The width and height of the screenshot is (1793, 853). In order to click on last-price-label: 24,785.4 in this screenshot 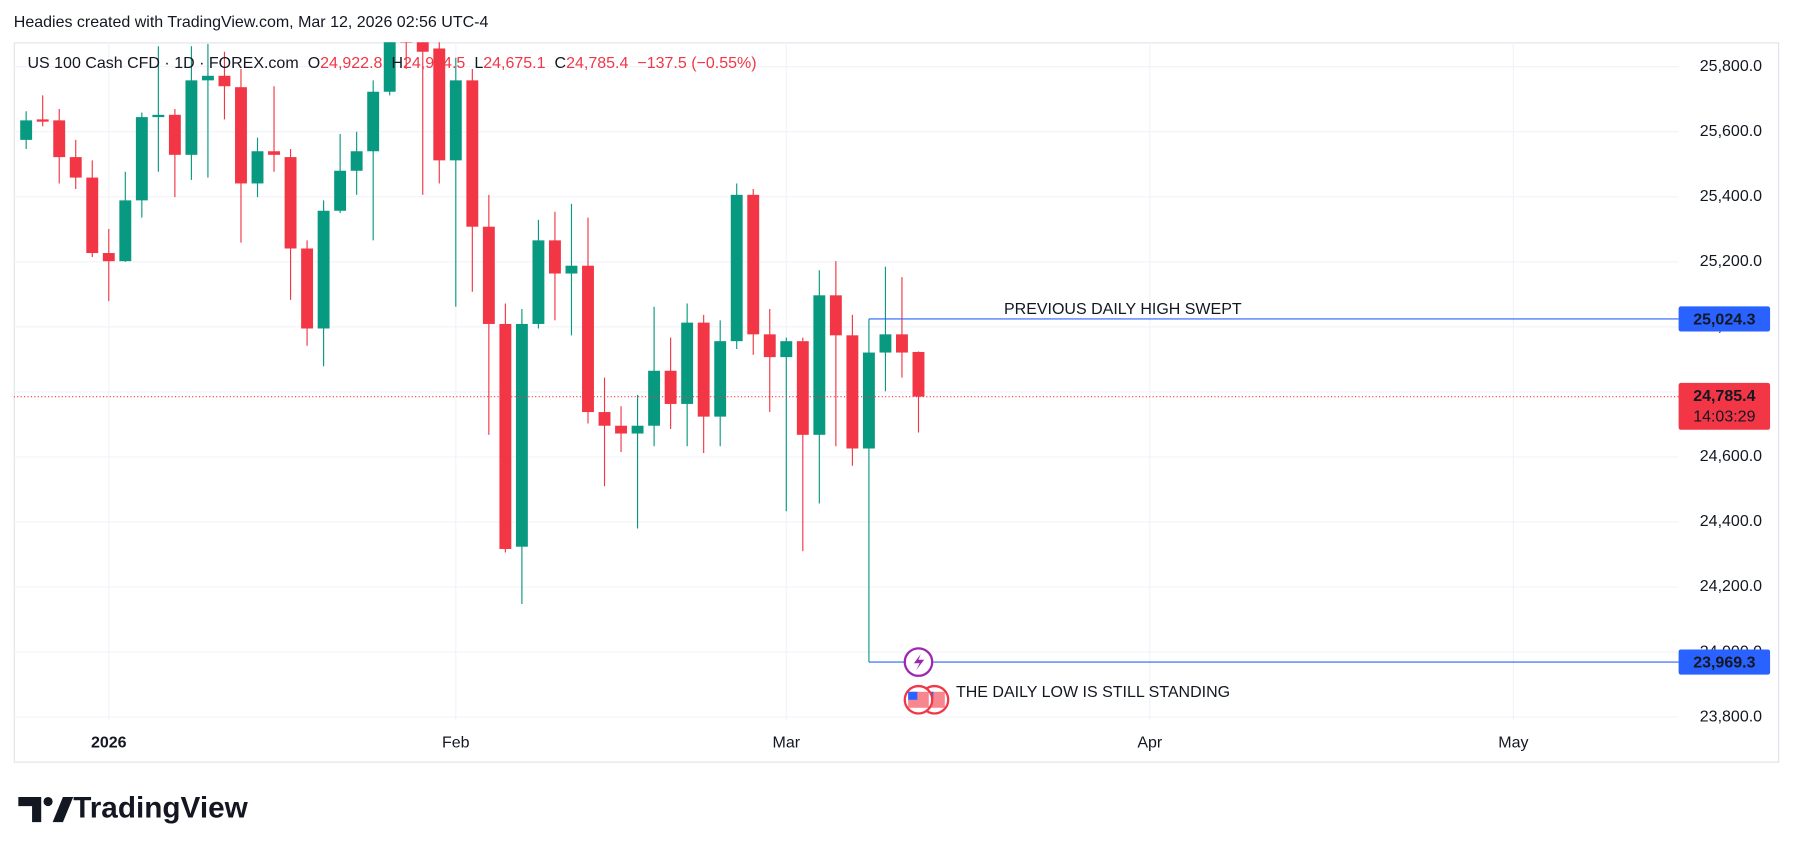, I will do `click(1724, 396)`.